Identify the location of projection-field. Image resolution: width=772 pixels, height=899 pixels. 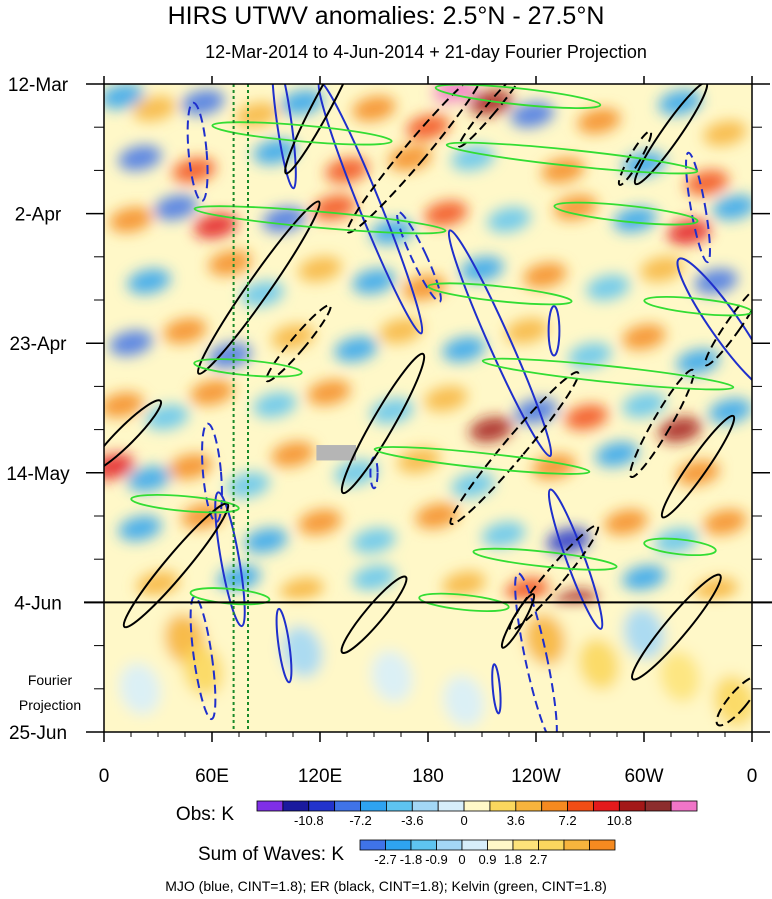
(428, 667).